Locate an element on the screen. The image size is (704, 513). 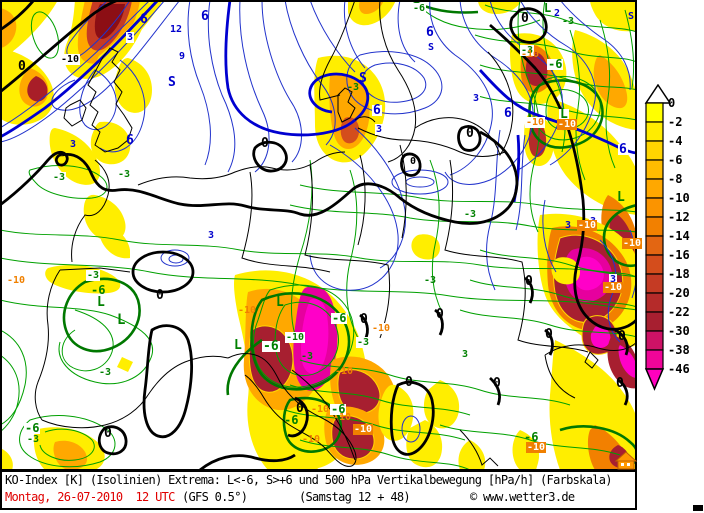
legend-tick-label: -30 is located at coordinates (679, 331).